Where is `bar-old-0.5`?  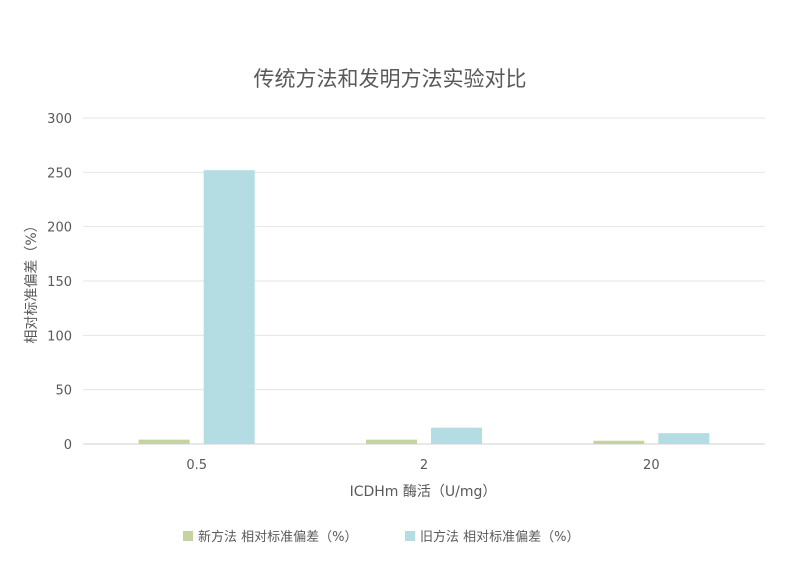 bar-old-0.5 is located at coordinates (229, 307).